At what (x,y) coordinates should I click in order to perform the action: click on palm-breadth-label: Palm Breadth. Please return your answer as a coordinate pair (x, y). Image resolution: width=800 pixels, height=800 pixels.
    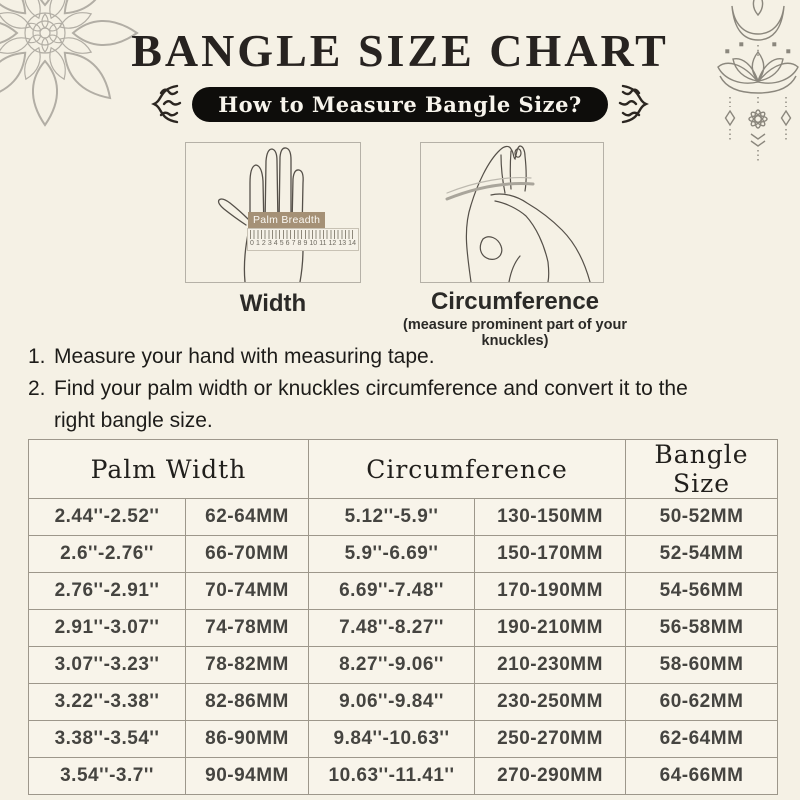
    Looking at the image, I should click on (287, 220).